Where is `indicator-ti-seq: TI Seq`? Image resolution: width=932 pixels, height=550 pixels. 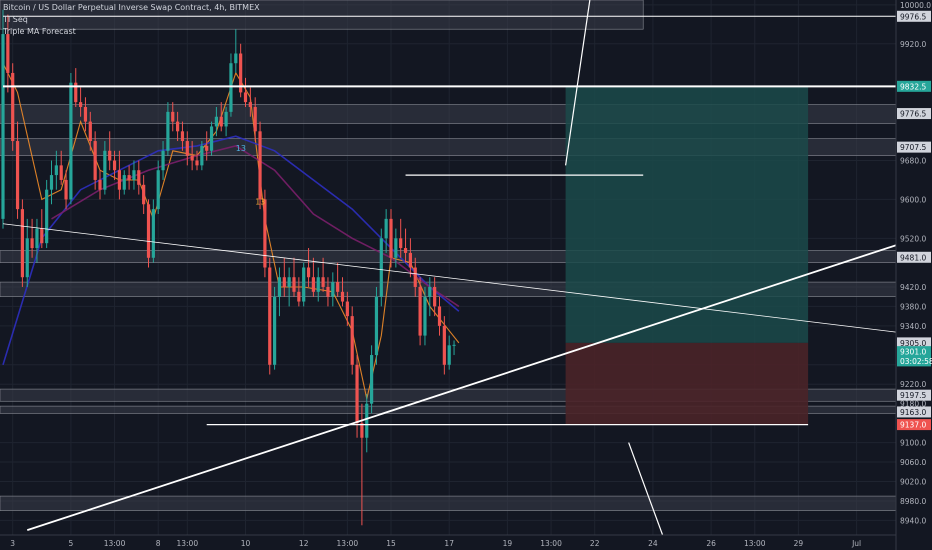
indicator-ti-seq: TI Seq is located at coordinates (15, 19).